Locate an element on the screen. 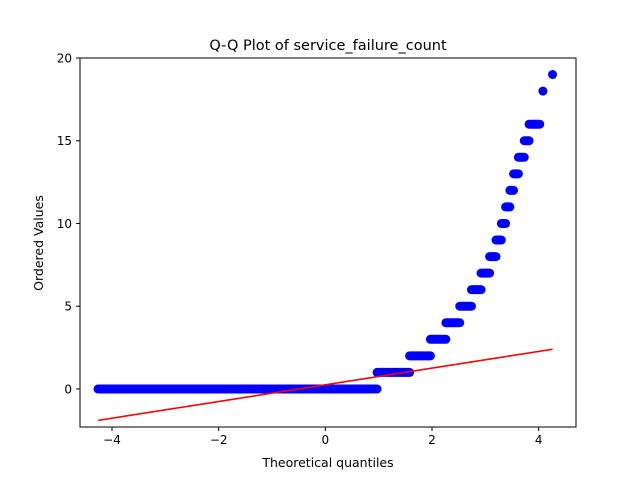  y-tick-label-2: 10 is located at coordinates (64, 224).